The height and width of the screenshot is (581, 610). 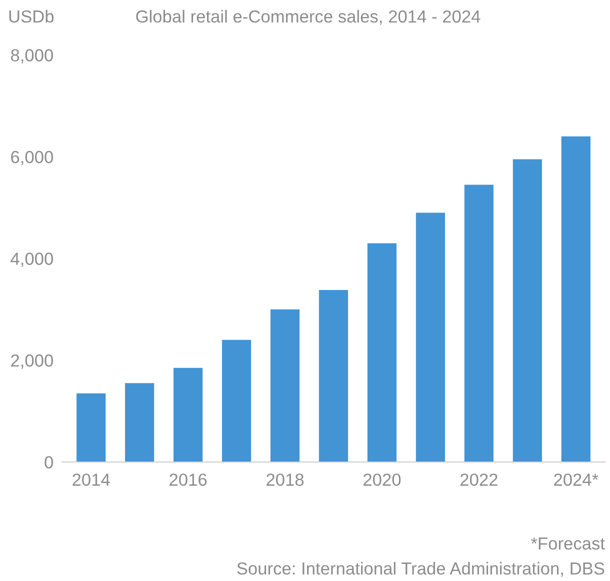 I want to click on x-tick-label: 2020, so click(x=382, y=480).